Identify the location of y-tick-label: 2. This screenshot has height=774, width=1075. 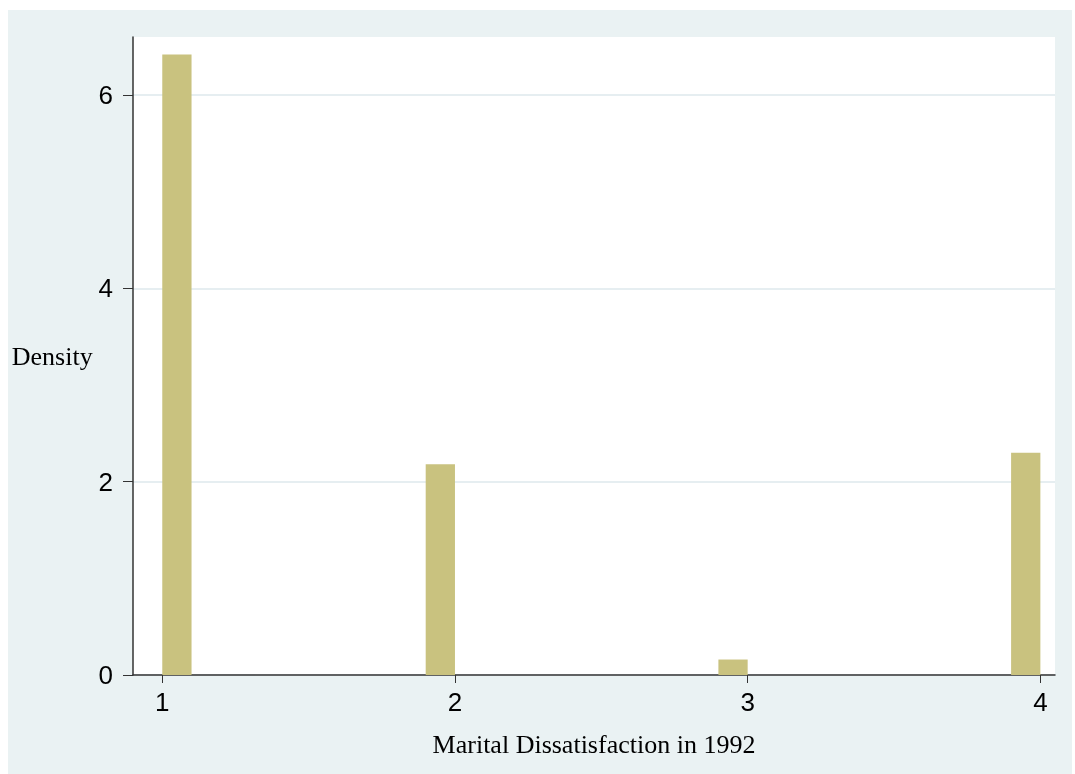
(105, 481).